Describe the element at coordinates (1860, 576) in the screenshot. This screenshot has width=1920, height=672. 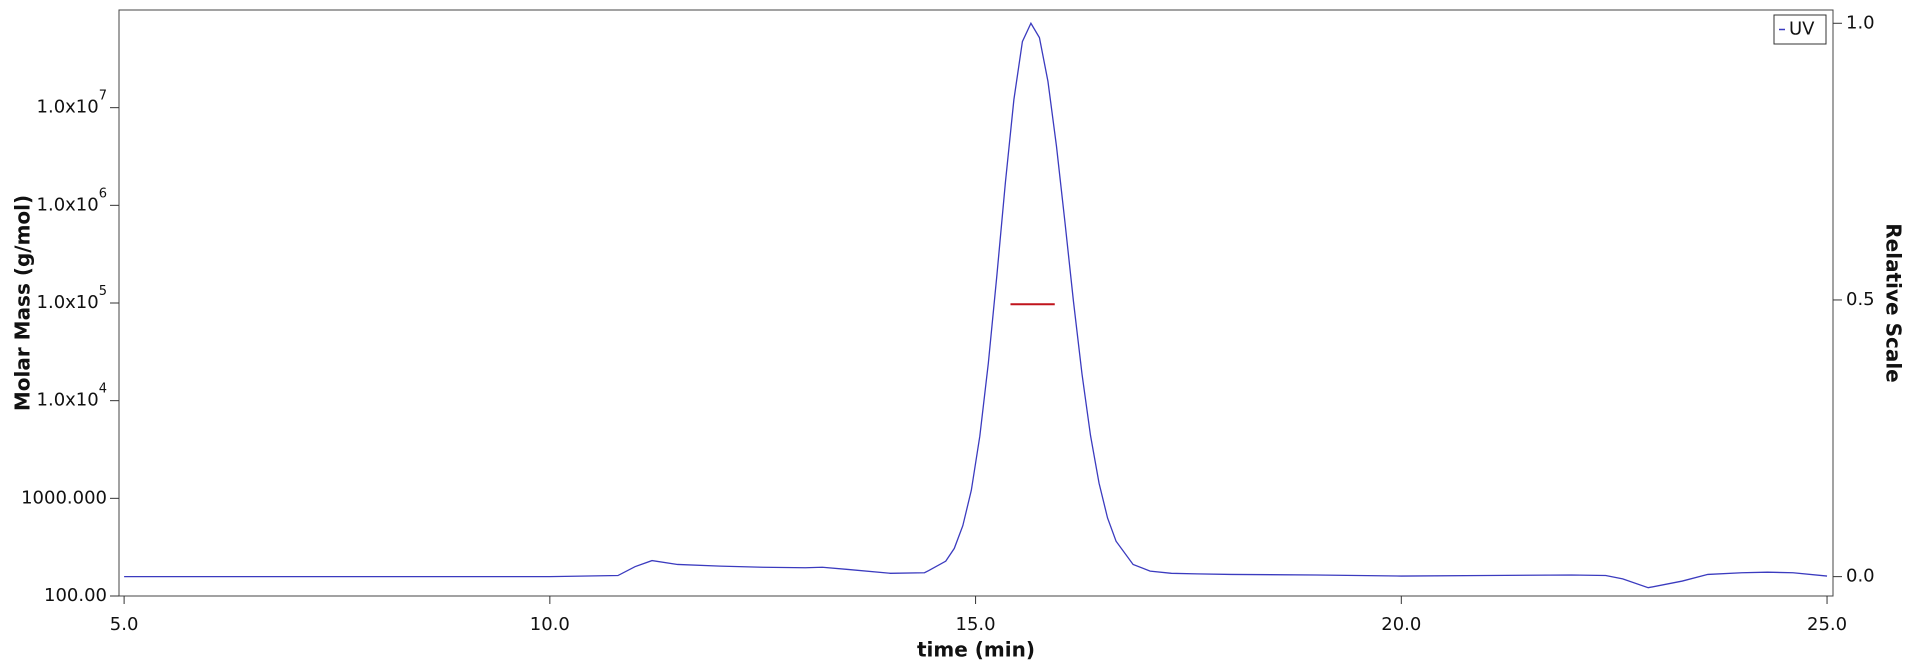
I see `y2-tick-label: 0.0` at that location.